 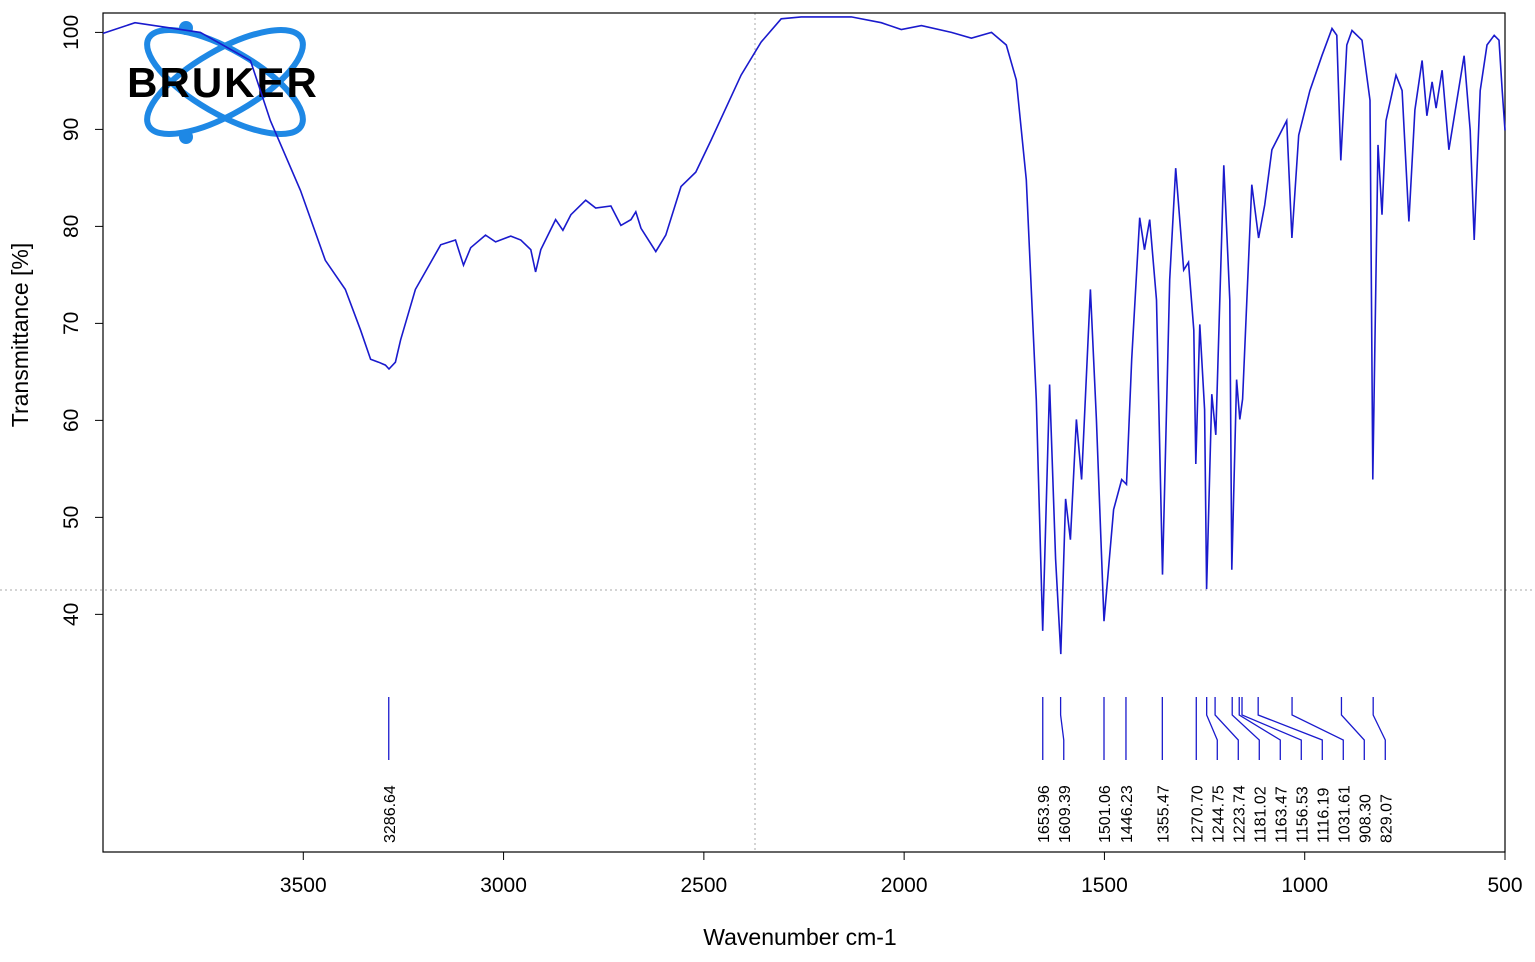 I want to click on x-tick-label: 1000, so click(x=1304, y=885).